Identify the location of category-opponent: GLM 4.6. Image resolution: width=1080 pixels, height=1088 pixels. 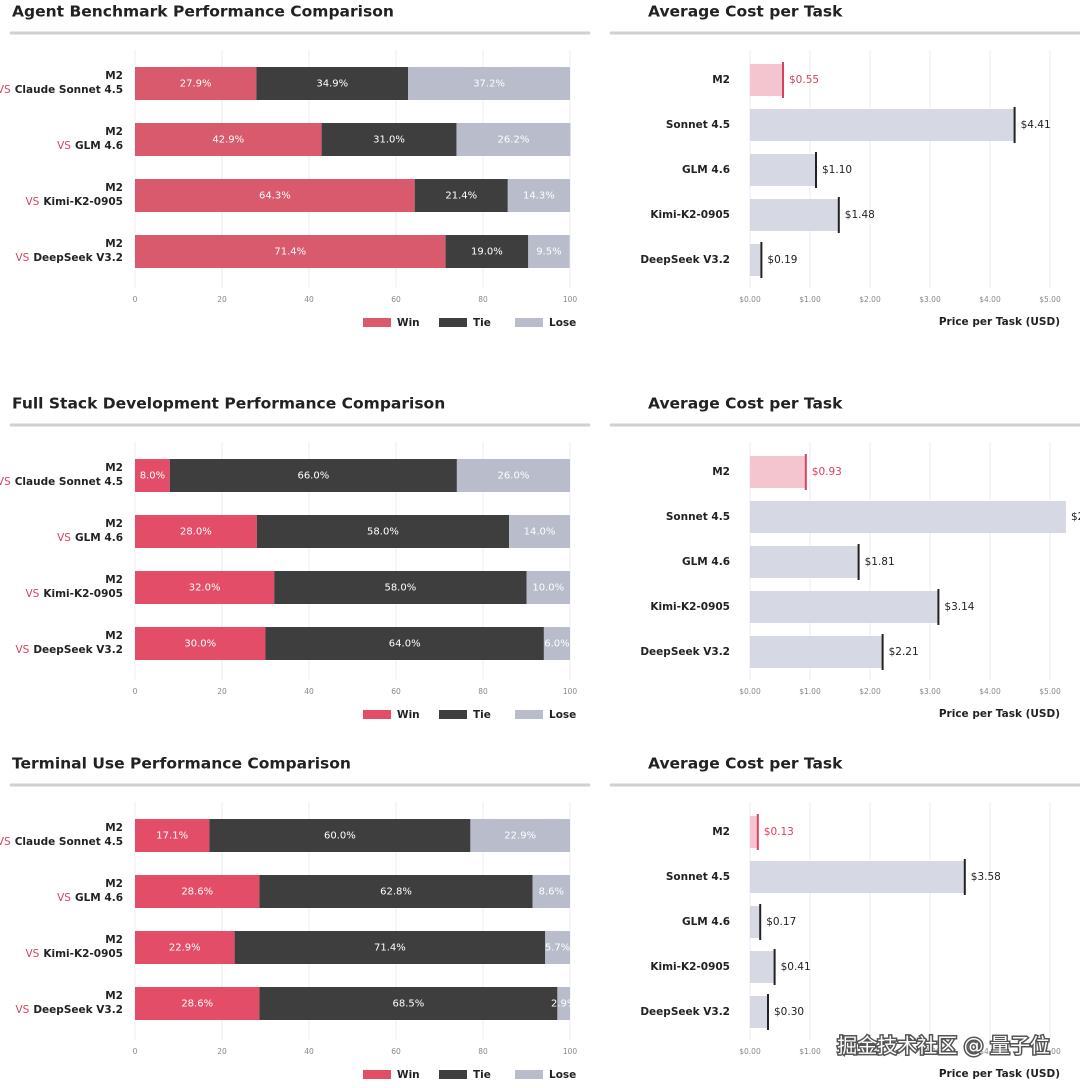
(99, 146).